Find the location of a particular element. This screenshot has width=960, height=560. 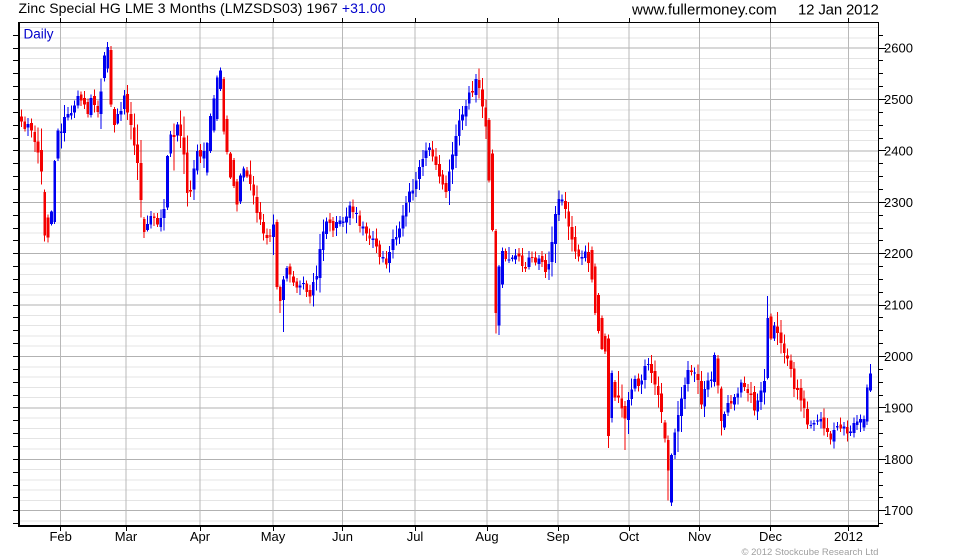

svg-text: 2500 is located at coordinates (898, 99).